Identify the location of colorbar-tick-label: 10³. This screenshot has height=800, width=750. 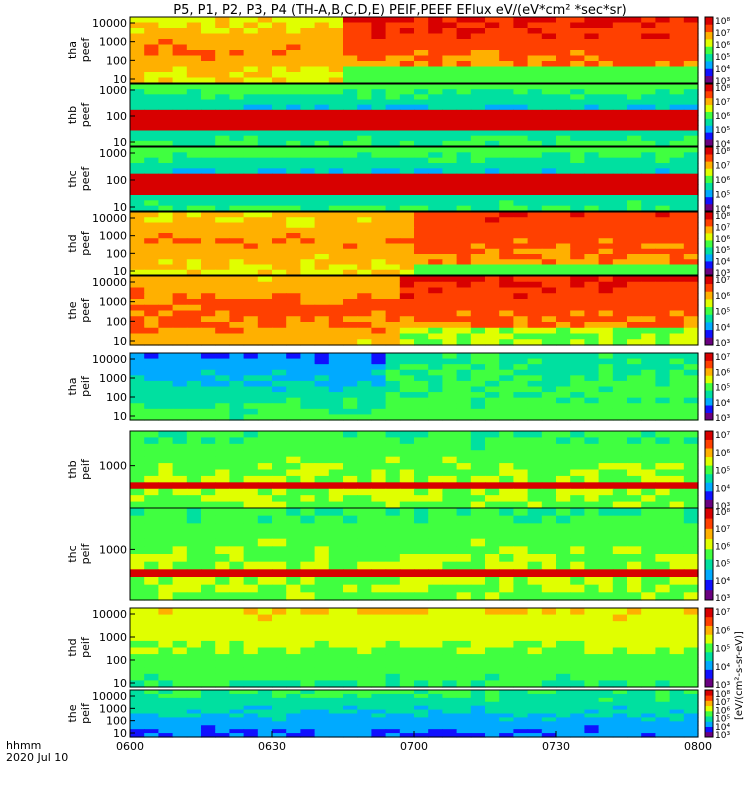
(722, 686).